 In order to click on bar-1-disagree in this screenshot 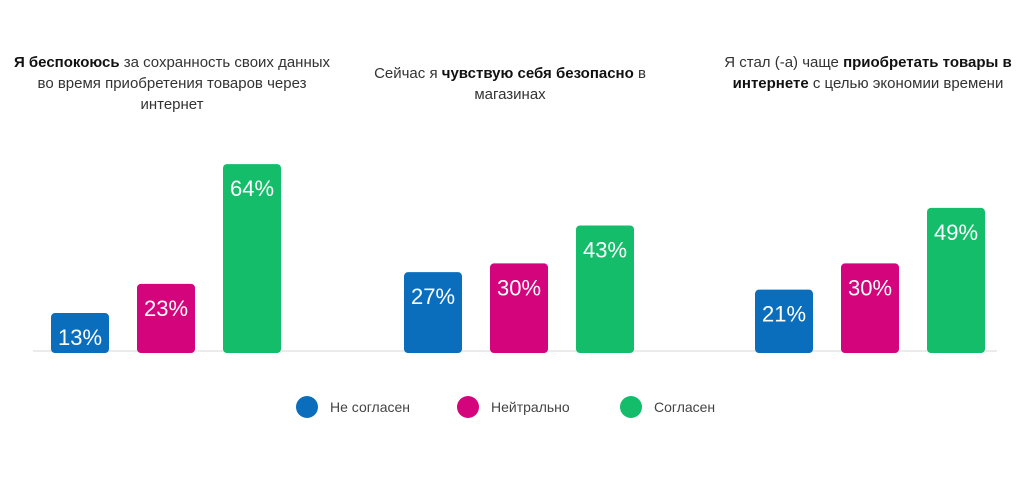, I will do `click(80, 333)`.